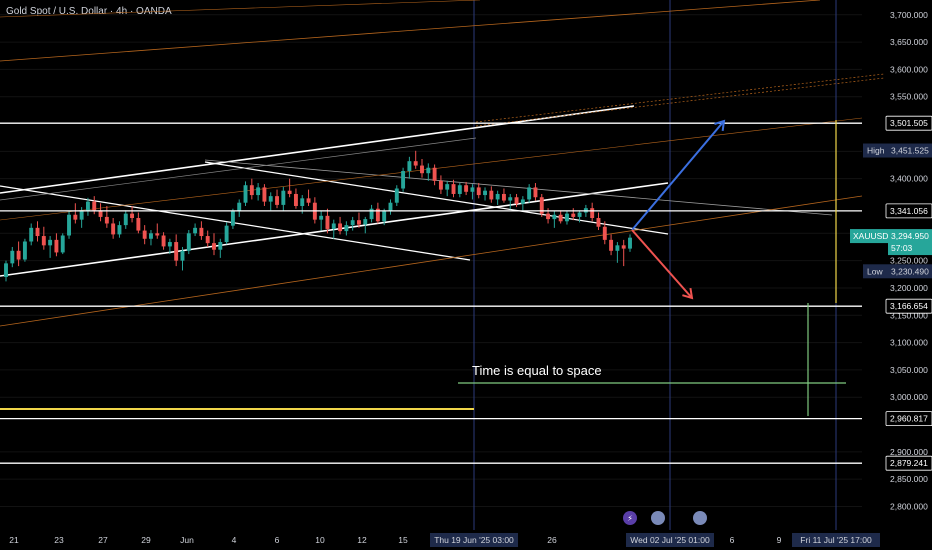 The image size is (932, 550). Describe the element at coordinates (909, 419) in the screenshot. I see `level-tag-text: 2,960.817` at that location.